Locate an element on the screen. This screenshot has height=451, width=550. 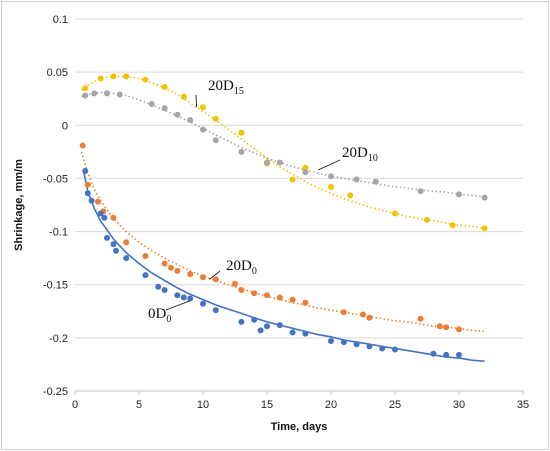
annotation-label: 20D10 is located at coordinates (360, 154).